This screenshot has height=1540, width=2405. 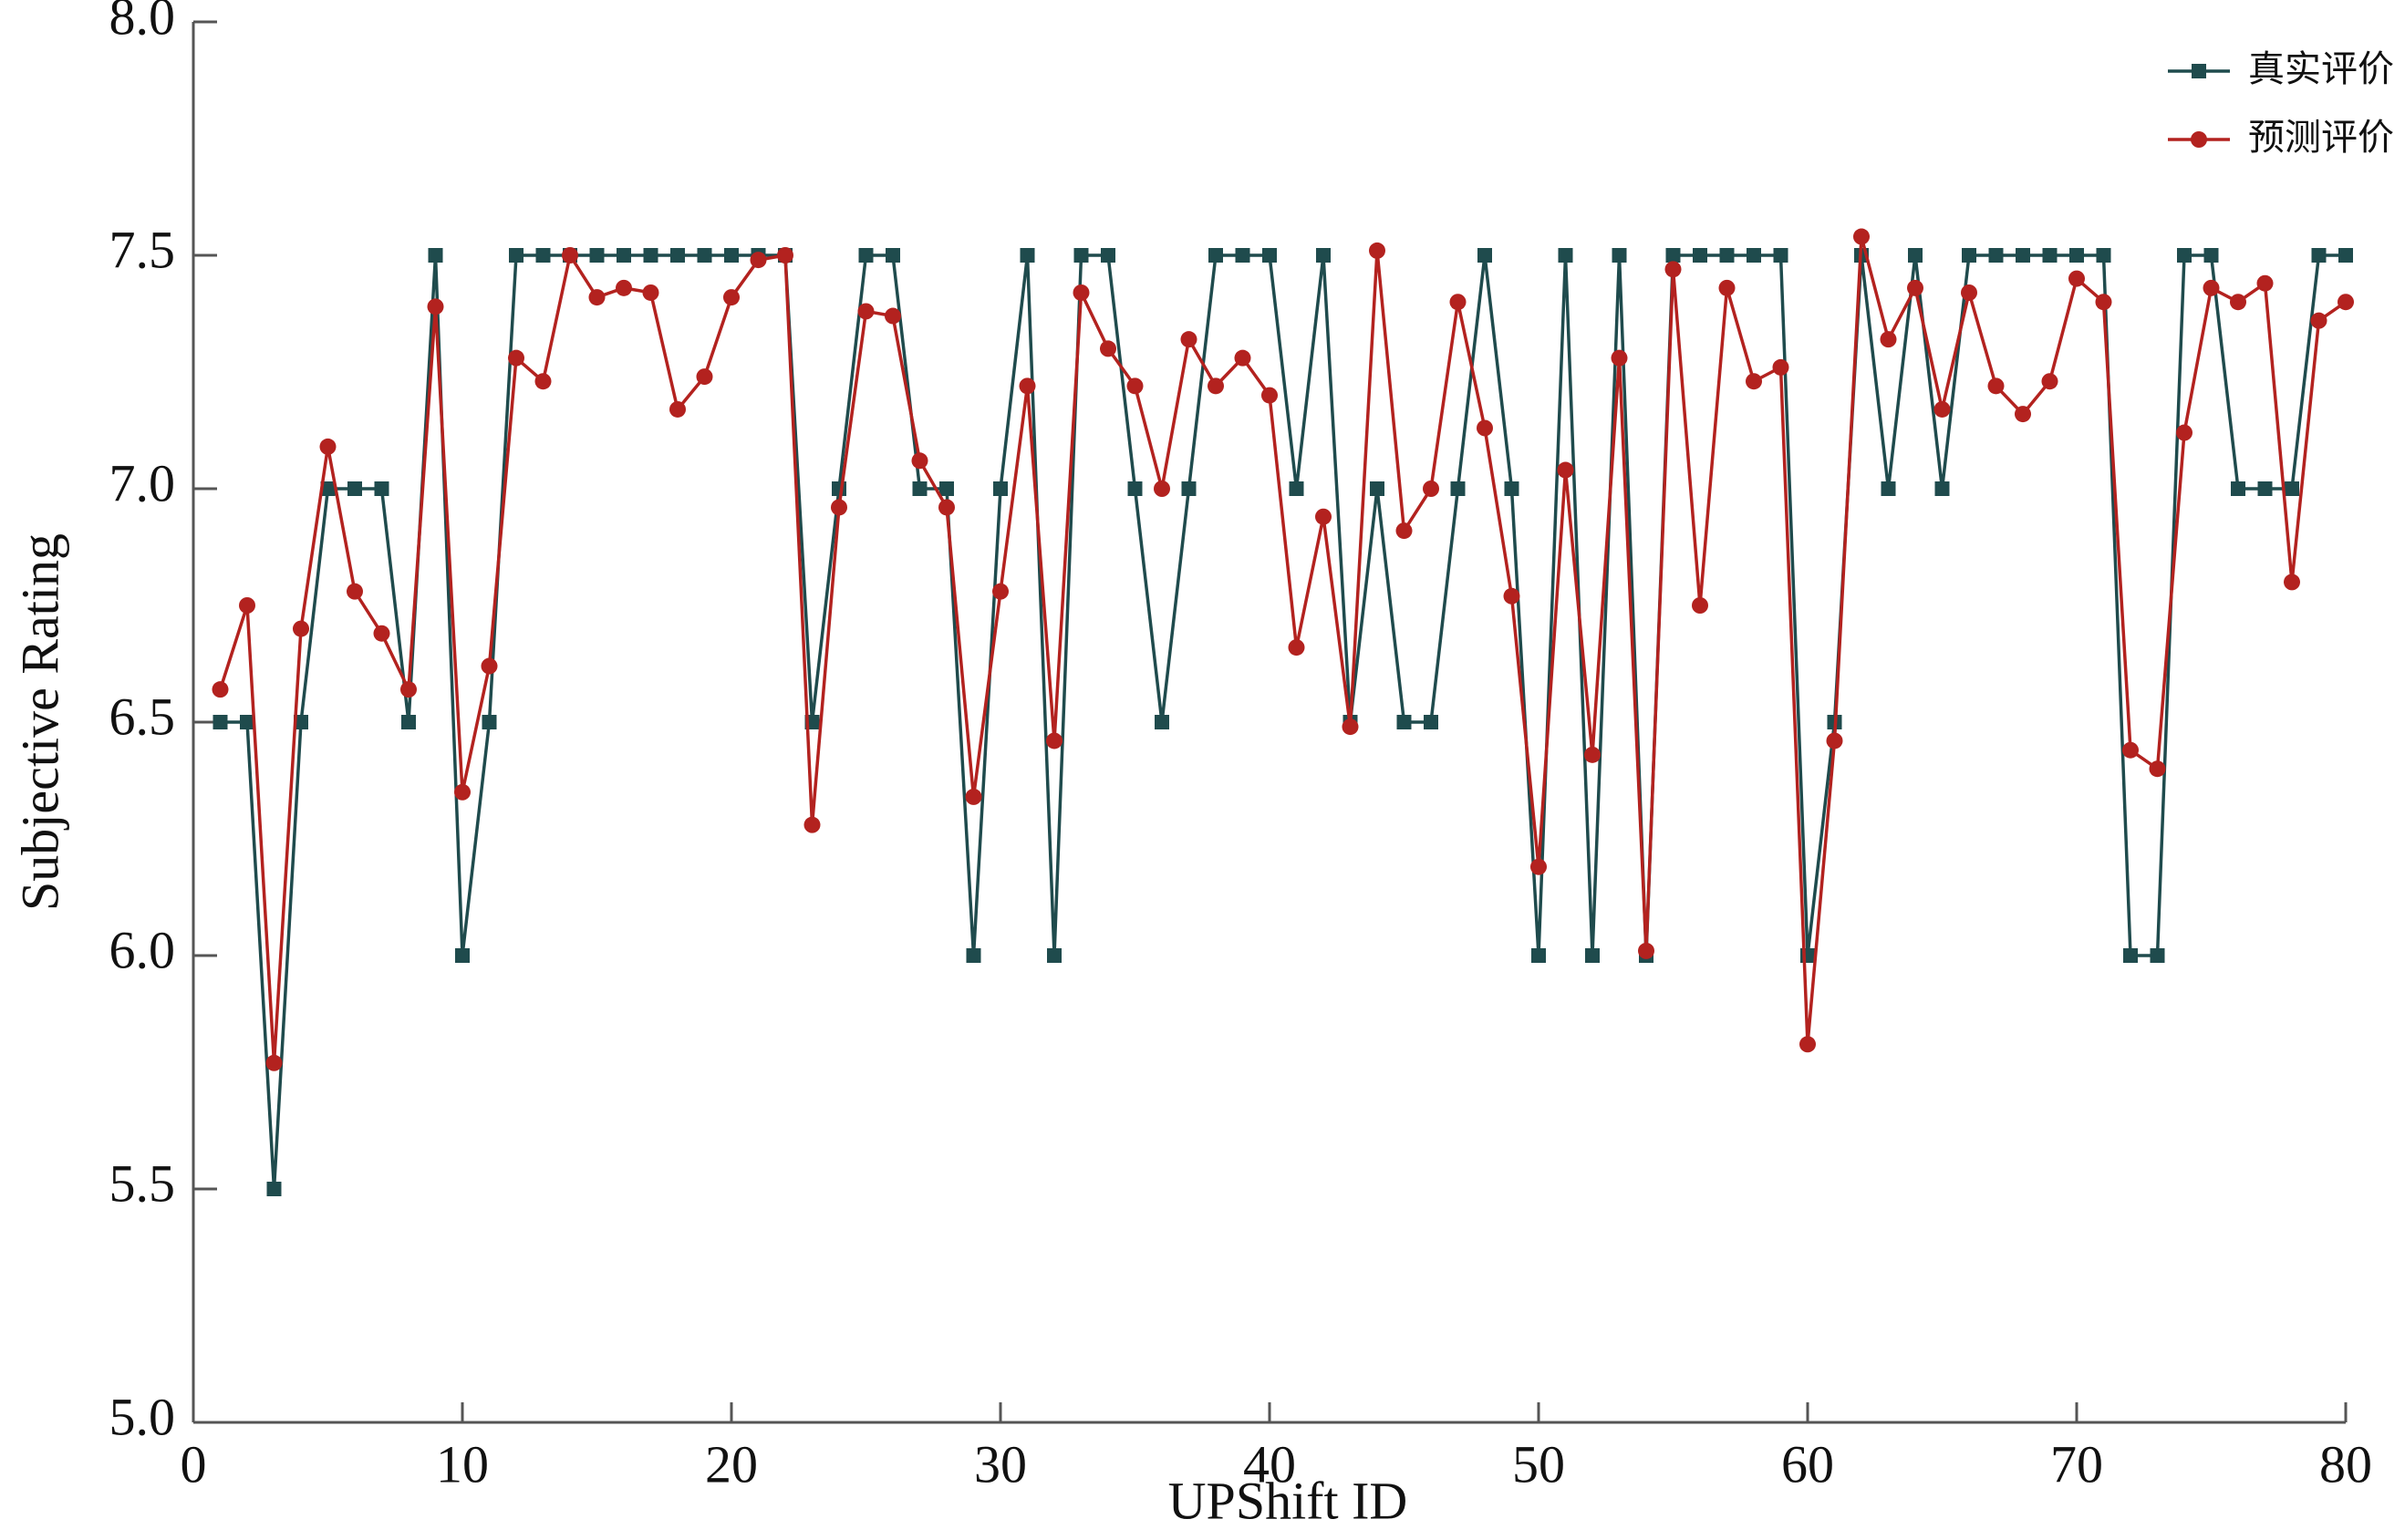 I want to click on x-tick-label: 60, so click(x=1807, y=1463).